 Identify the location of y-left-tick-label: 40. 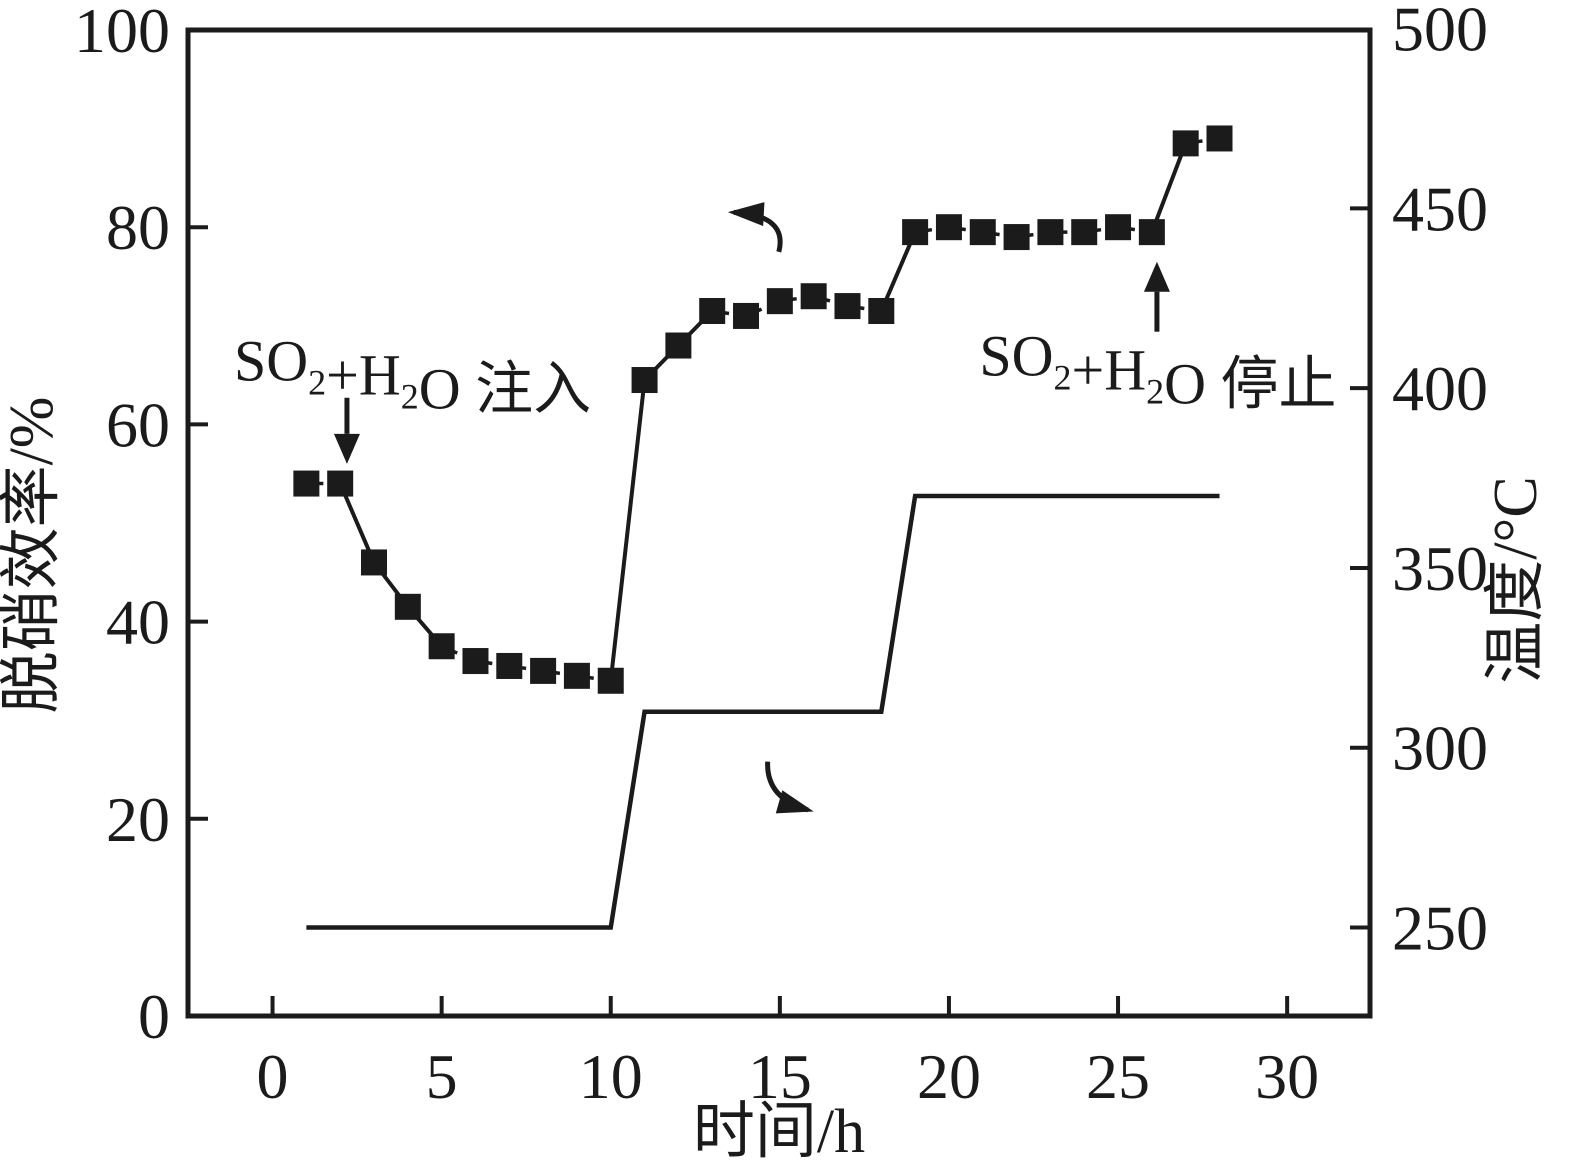
(138, 622).